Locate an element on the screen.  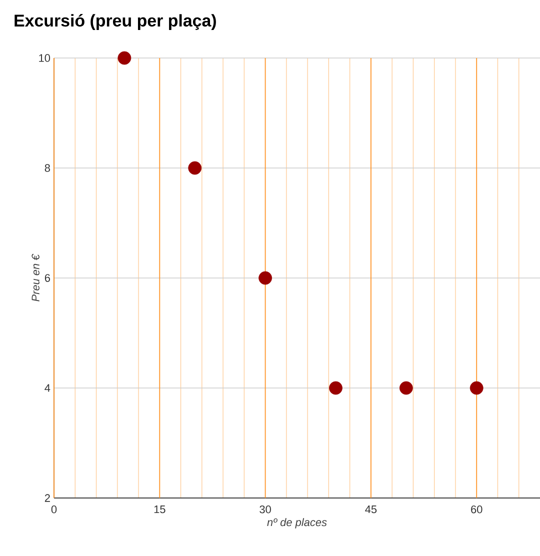
y-tick-label: 10 is located at coordinates (44, 58).